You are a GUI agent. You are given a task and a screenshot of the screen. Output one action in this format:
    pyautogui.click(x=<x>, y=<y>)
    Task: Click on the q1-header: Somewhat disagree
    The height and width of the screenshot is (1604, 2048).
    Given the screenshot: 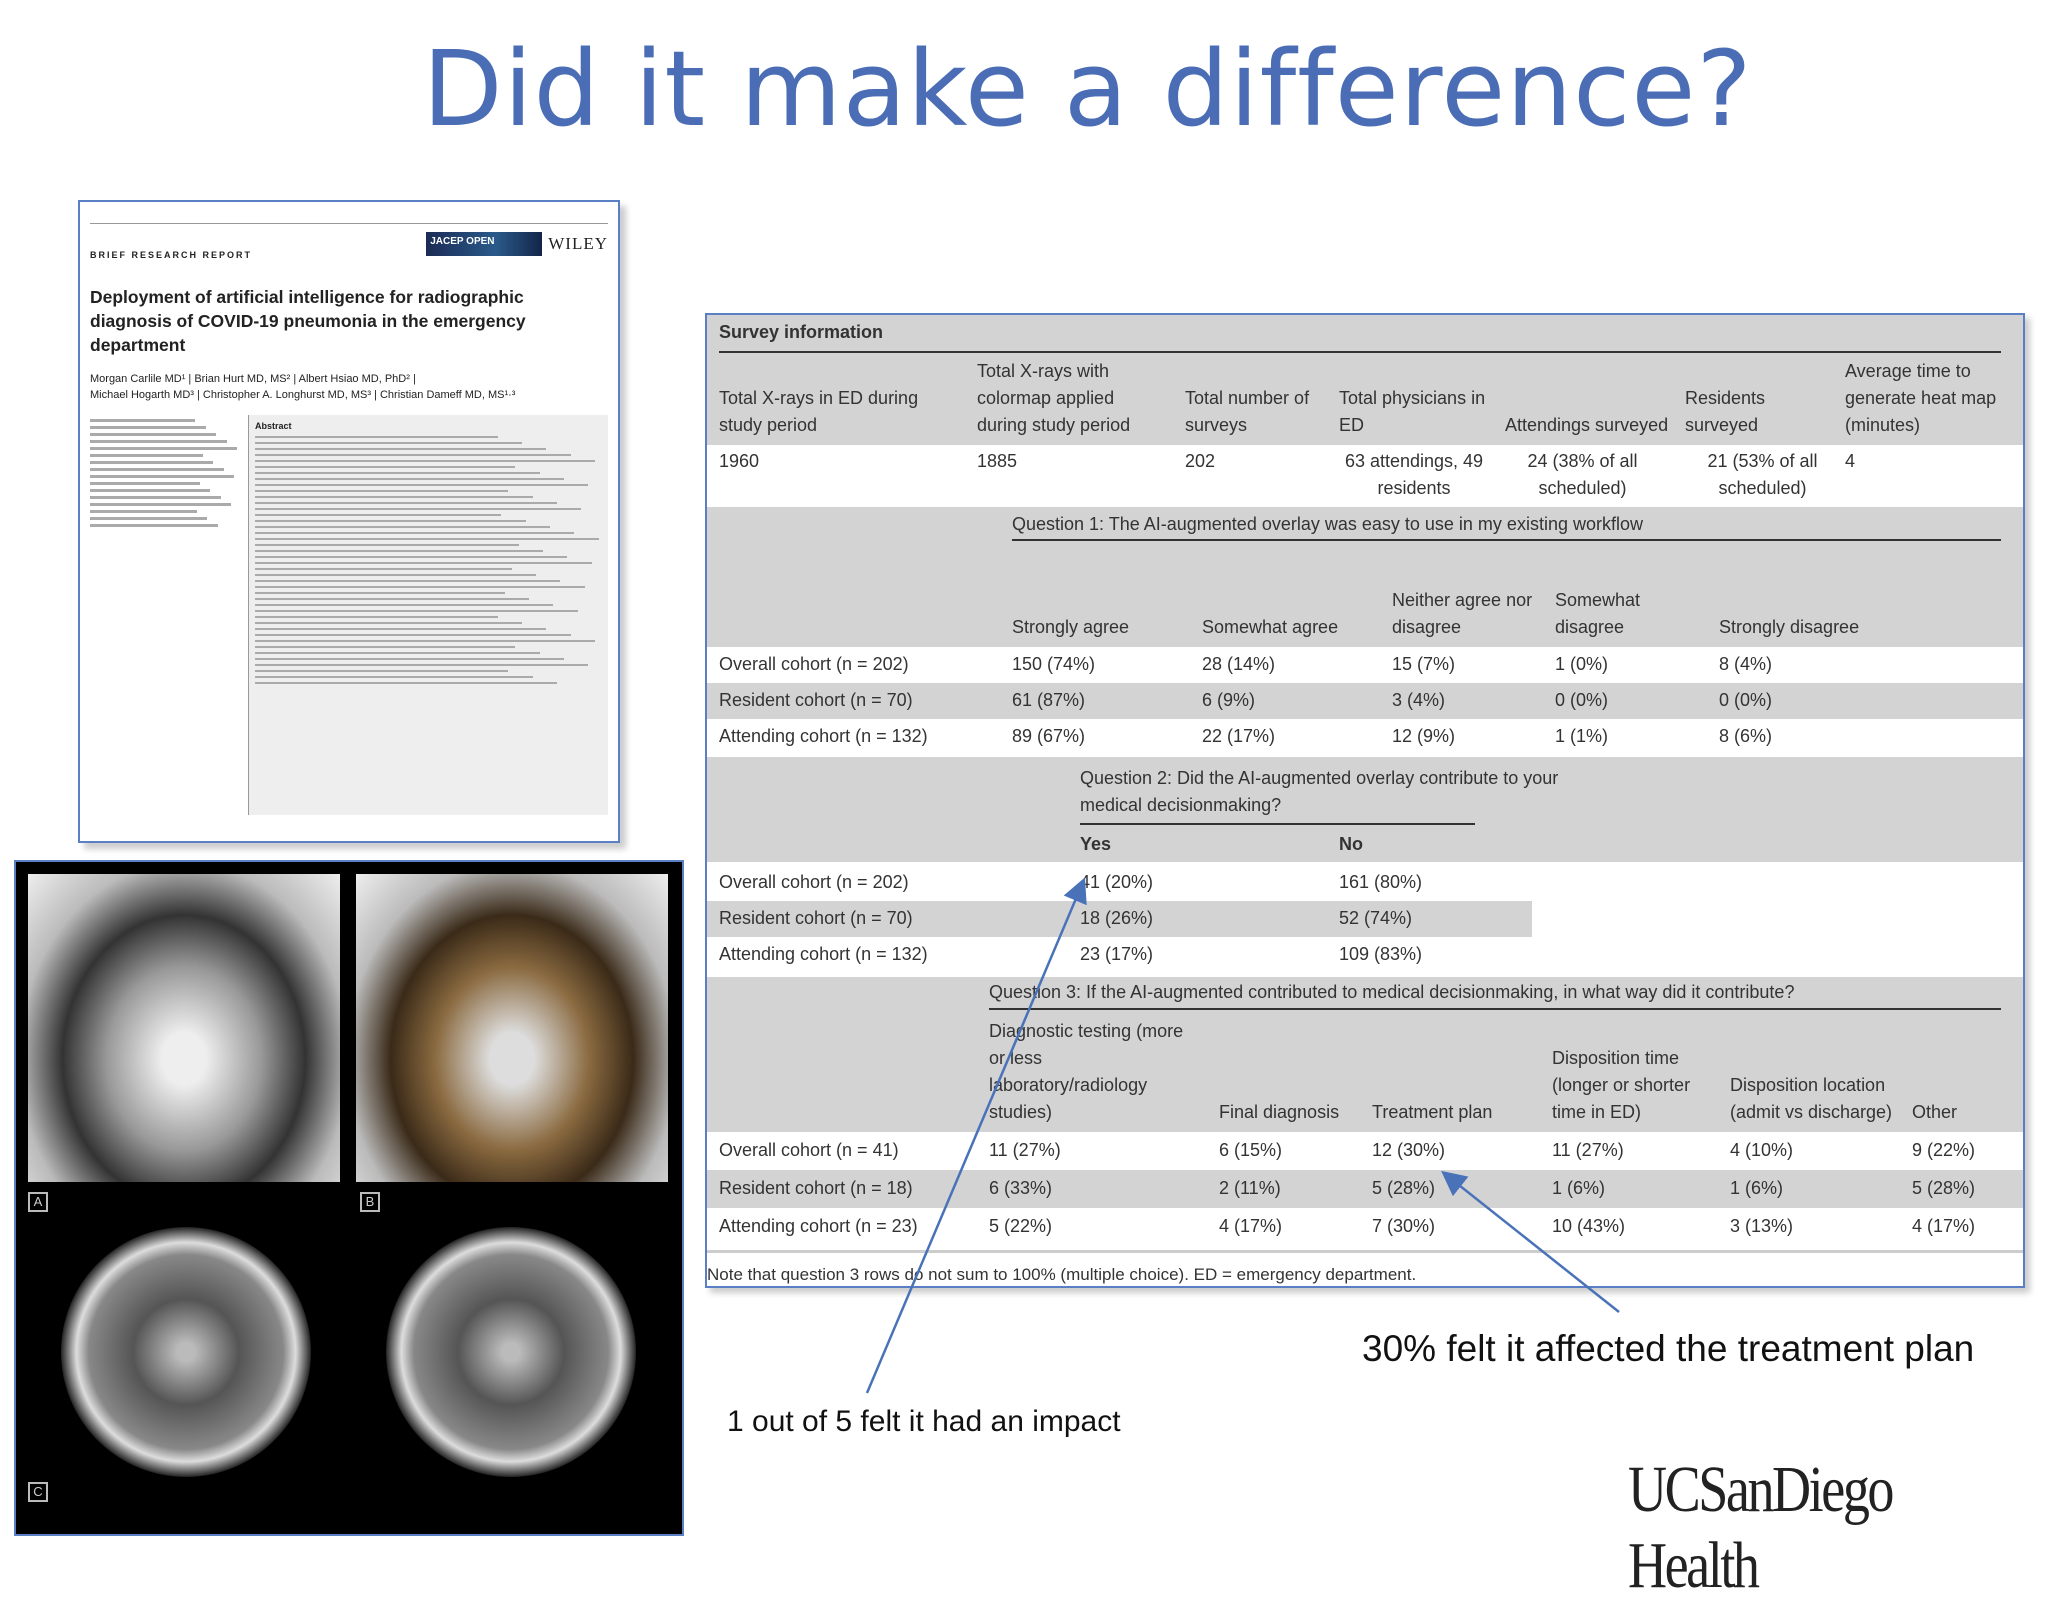 What is the action you would take?
    pyautogui.click(x=1598, y=613)
    